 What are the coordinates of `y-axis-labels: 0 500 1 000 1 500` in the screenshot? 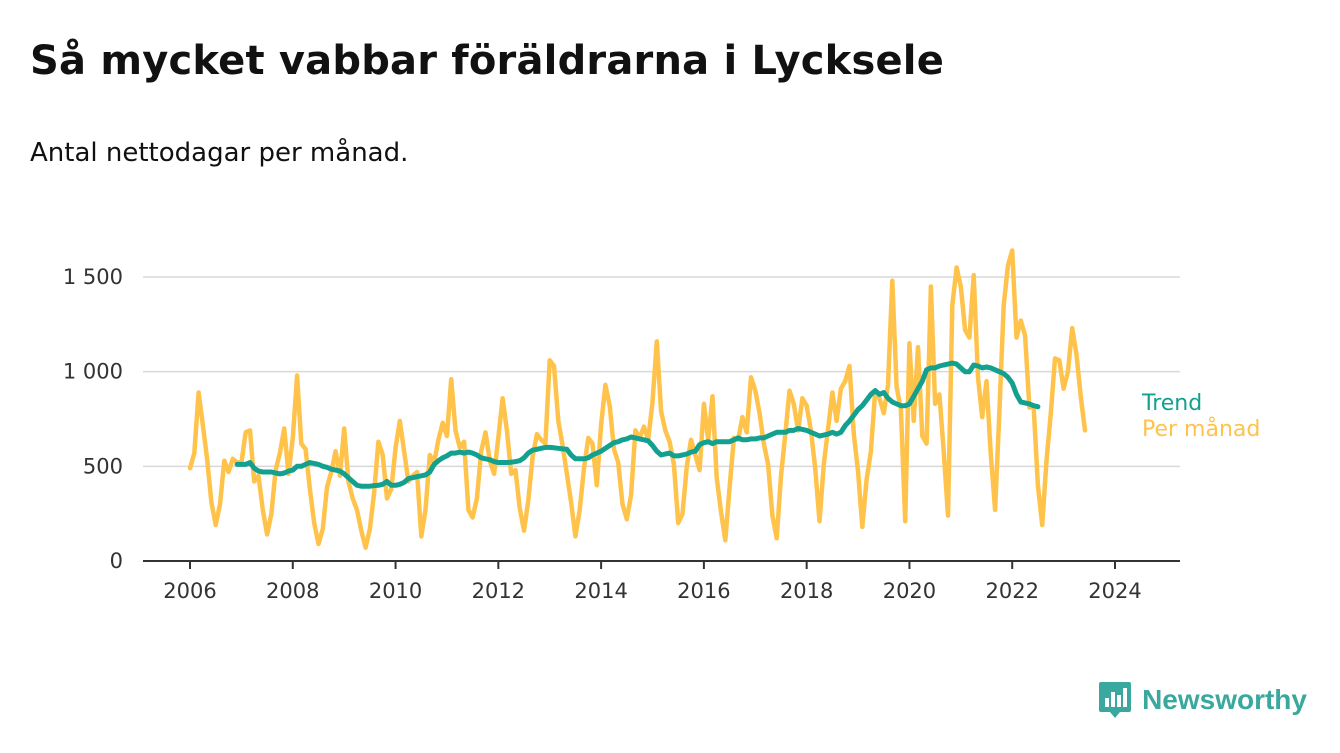 It's located at (93, 419).